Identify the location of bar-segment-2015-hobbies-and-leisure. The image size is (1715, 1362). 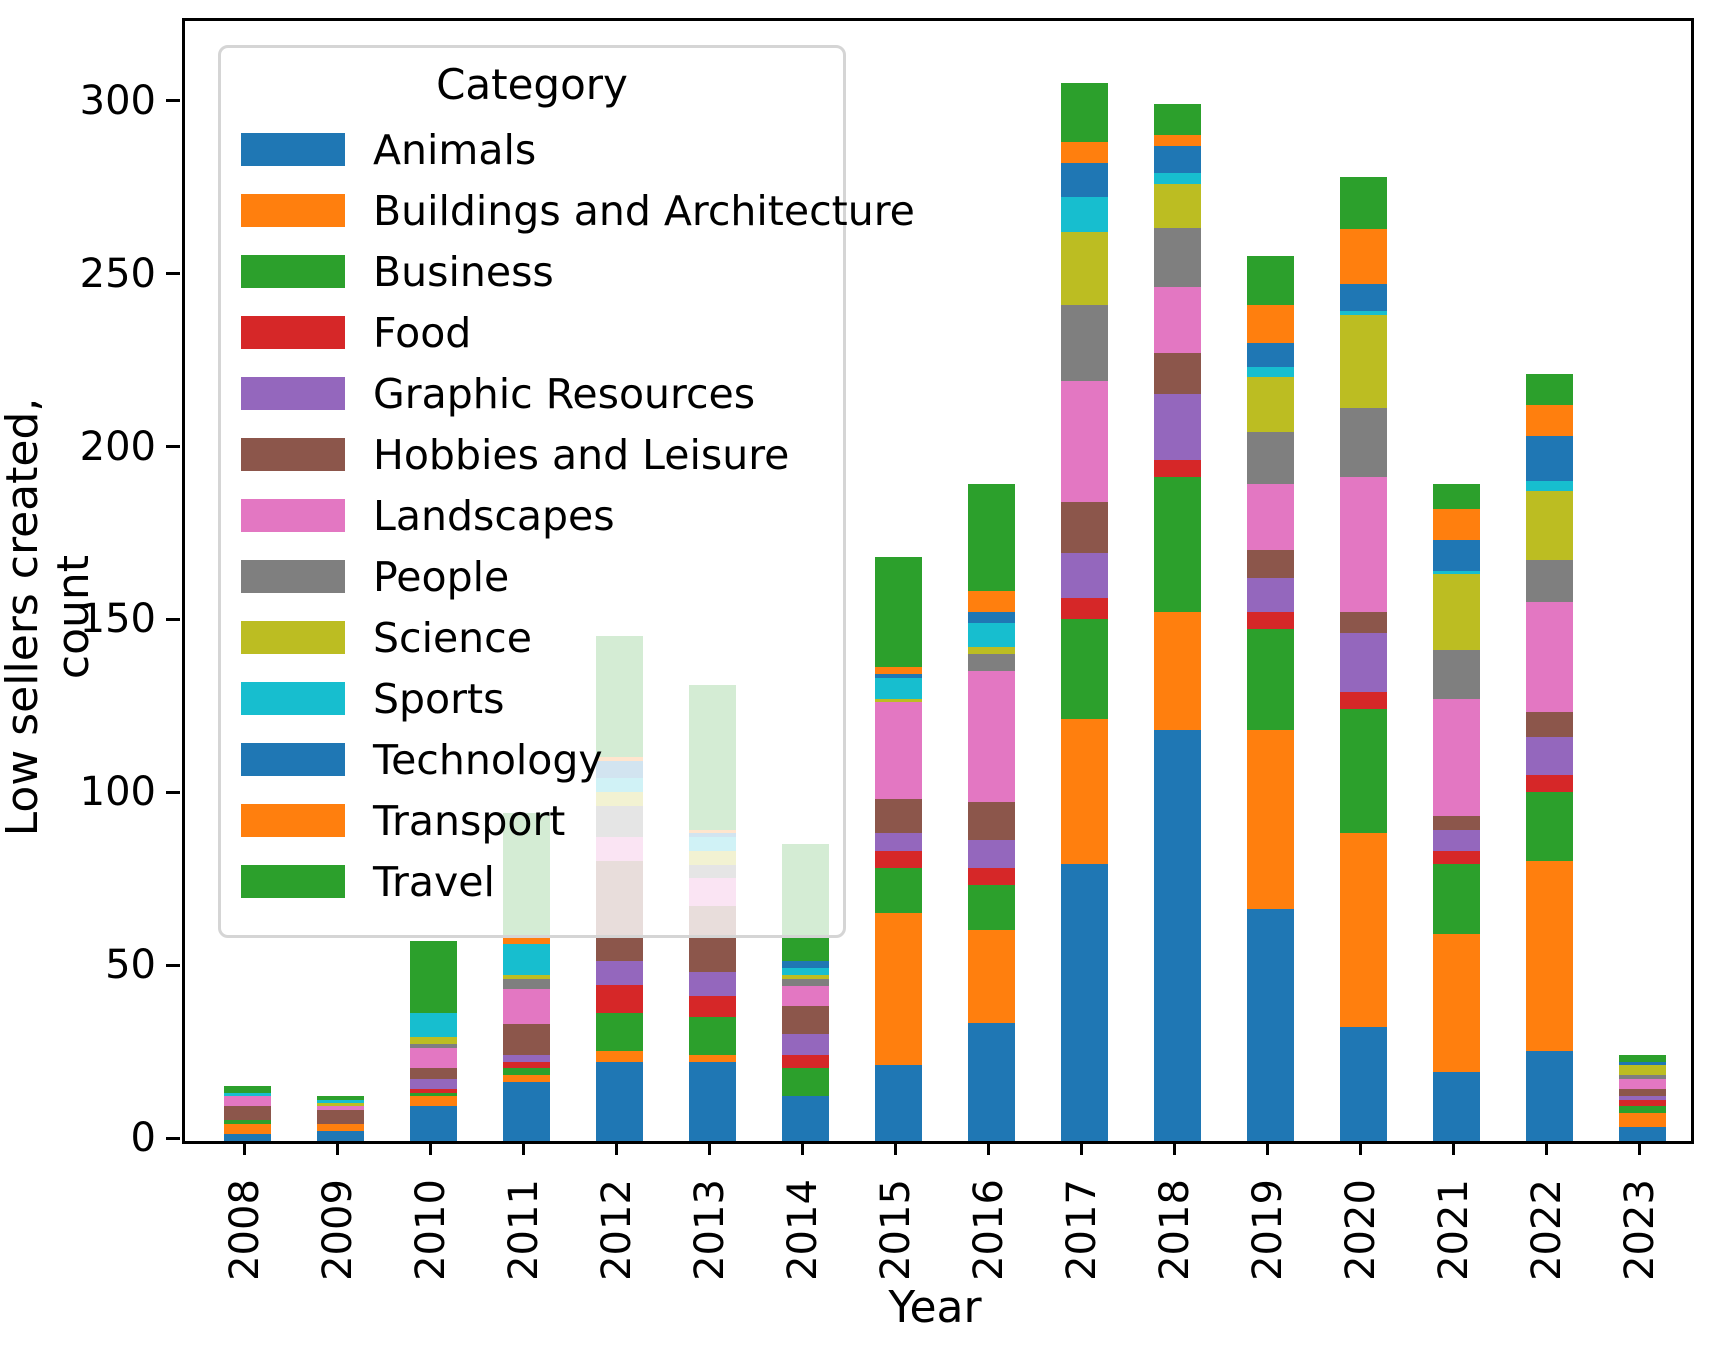
(898, 816).